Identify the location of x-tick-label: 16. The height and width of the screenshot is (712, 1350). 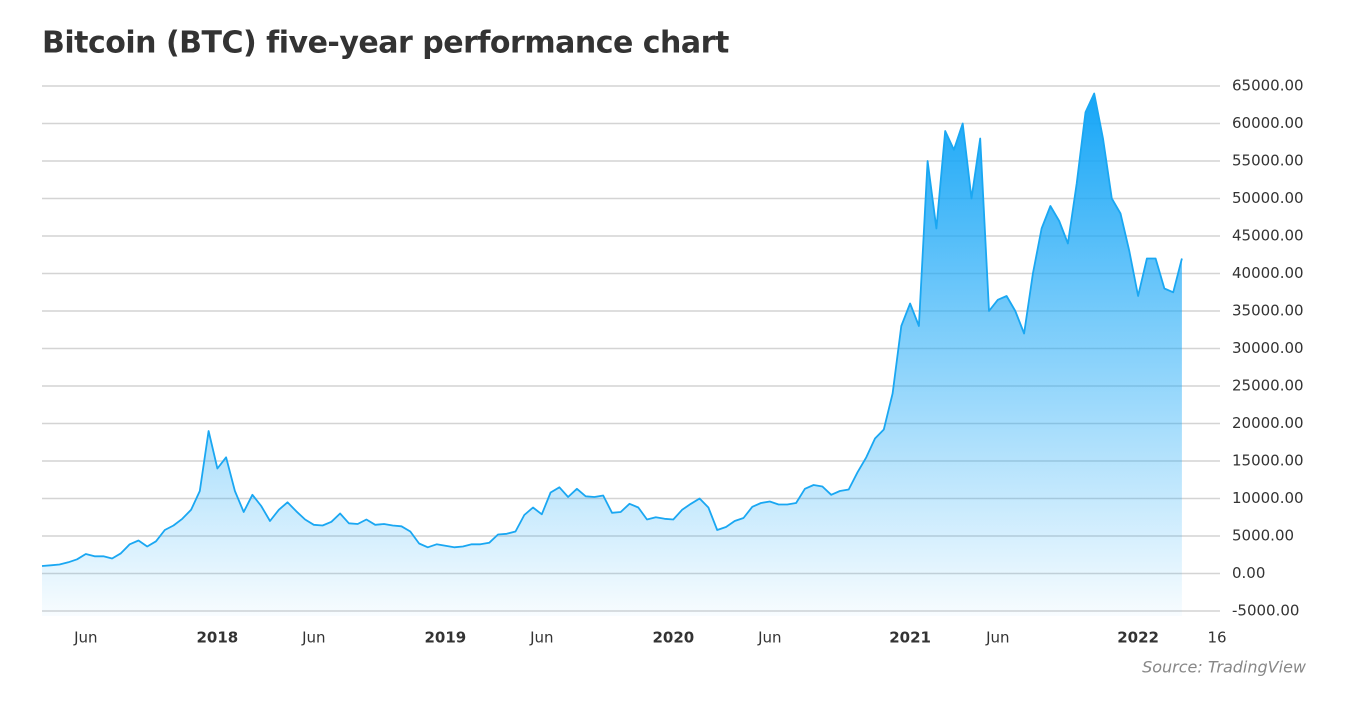
(1216, 638).